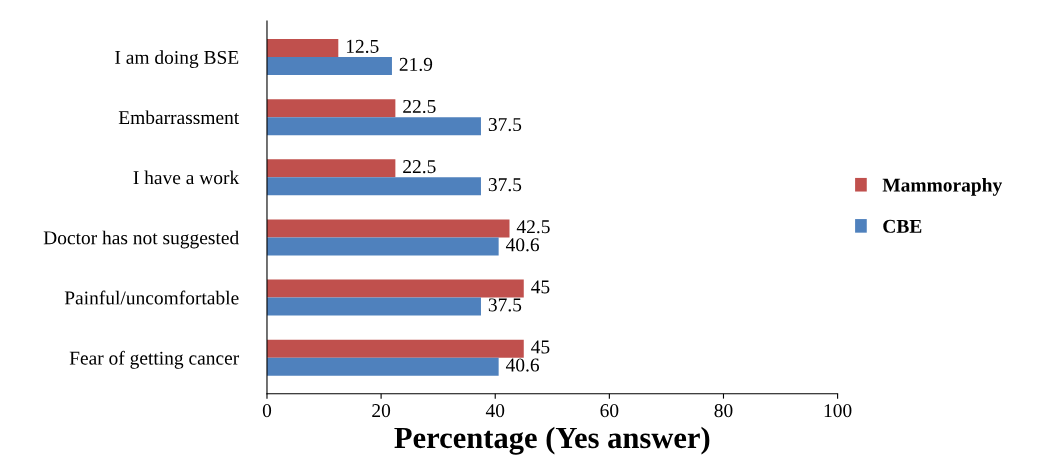 The height and width of the screenshot is (466, 1047). What do you see at coordinates (416, 64) in the screenshot?
I see `data-label: 21.9` at bounding box center [416, 64].